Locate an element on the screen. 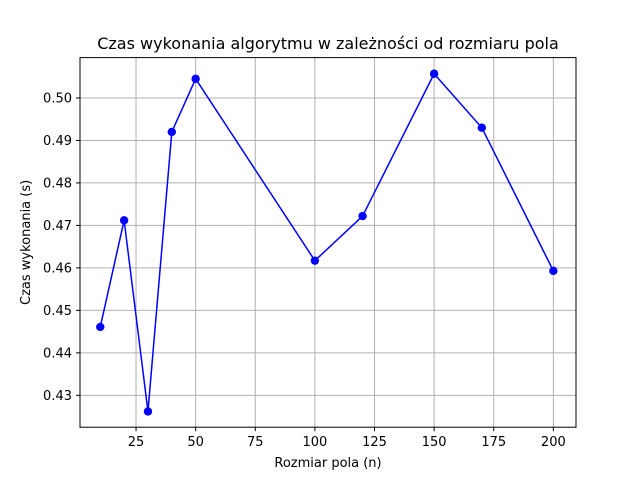  y-tick-label: 0.43 is located at coordinates (57, 396).